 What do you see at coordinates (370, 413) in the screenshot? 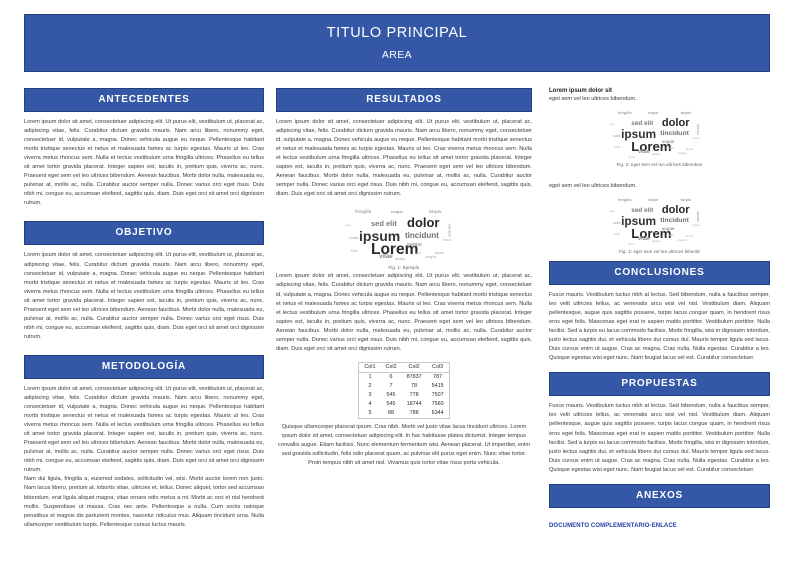
I see `table-cell: 5` at bounding box center [370, 413].